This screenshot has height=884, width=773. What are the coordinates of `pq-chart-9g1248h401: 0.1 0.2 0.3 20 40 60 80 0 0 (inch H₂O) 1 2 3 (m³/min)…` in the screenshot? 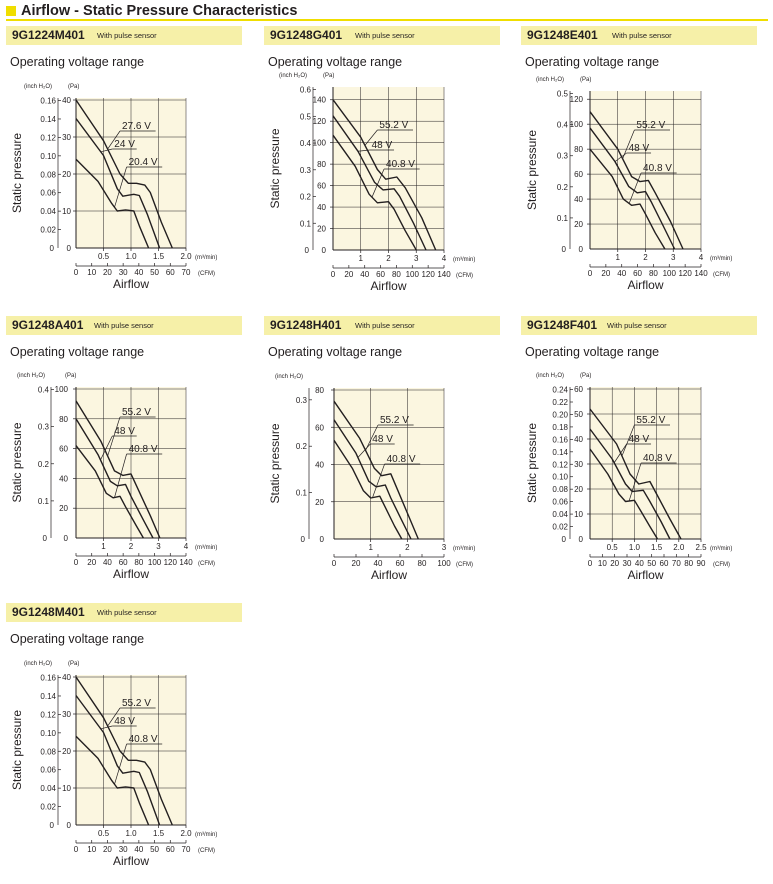 It's located at (371, 478).